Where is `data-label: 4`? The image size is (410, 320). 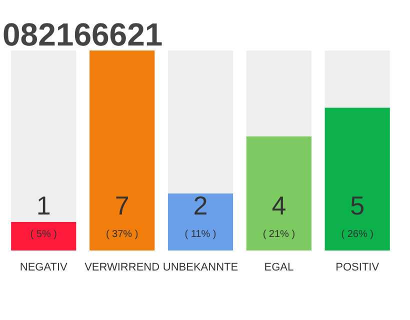 data-label: 4 is located at coordinates (279, 205).